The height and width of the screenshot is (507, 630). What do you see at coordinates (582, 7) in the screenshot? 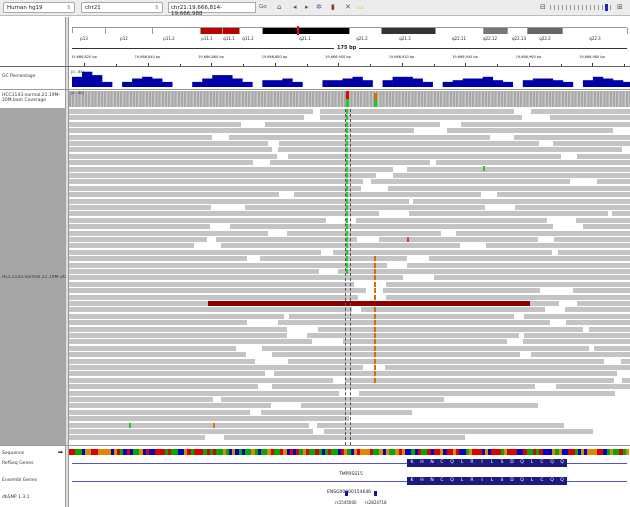
I see `zoom-slider` at bounding box center [582, 7].